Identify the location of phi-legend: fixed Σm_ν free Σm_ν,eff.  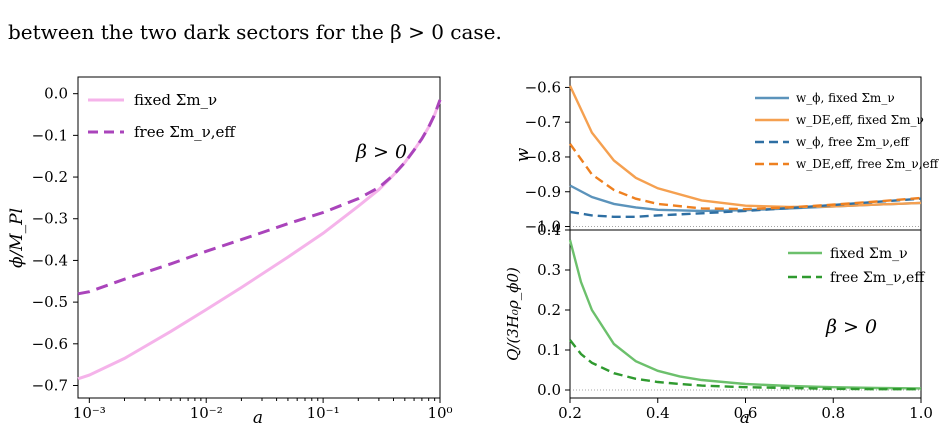
(162, 116).